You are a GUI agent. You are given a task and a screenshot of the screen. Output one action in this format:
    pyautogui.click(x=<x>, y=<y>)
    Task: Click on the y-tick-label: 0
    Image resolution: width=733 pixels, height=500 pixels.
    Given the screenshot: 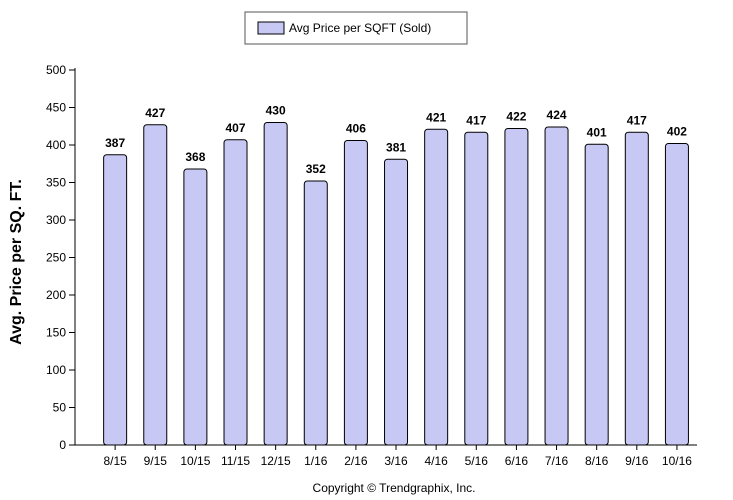 What is the action you would take?
    pyautogui.click(x=62, y=445)
    